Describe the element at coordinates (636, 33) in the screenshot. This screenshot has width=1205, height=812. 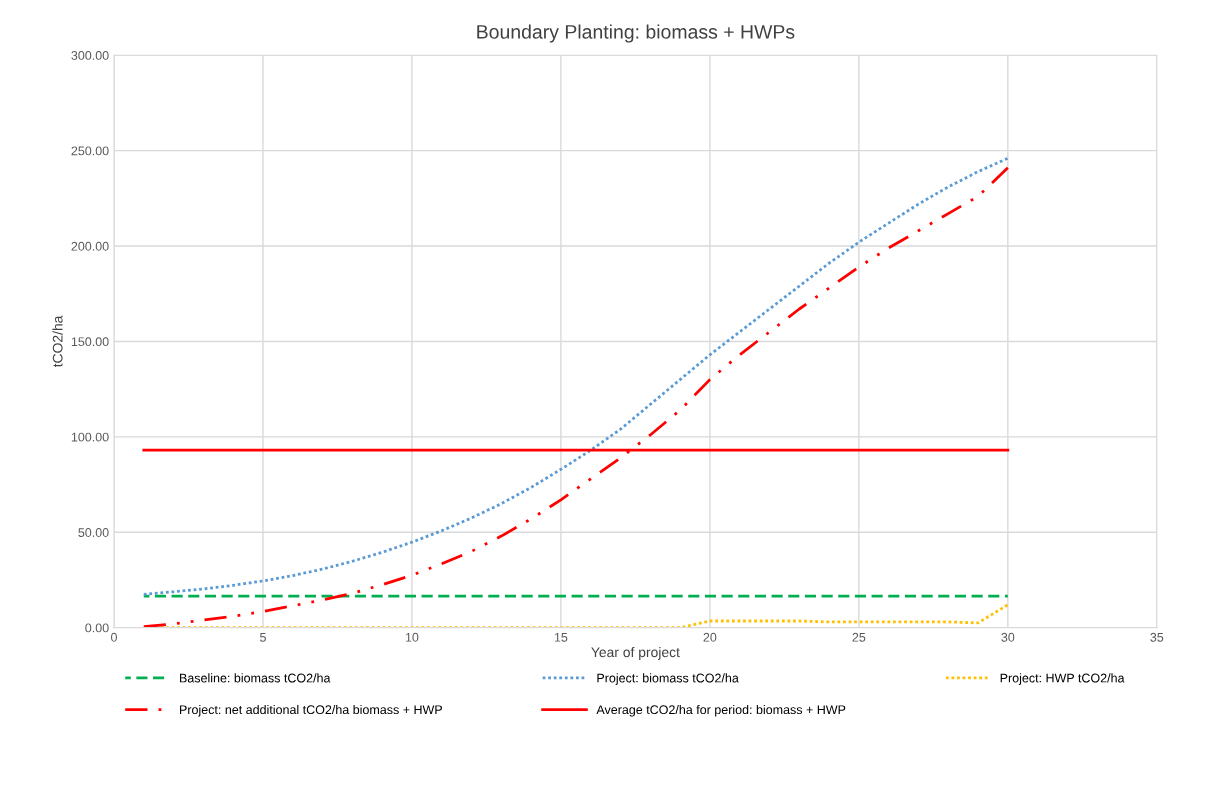
I see `chart-title: Boundary Planting: biomass + HWPs` at that location.